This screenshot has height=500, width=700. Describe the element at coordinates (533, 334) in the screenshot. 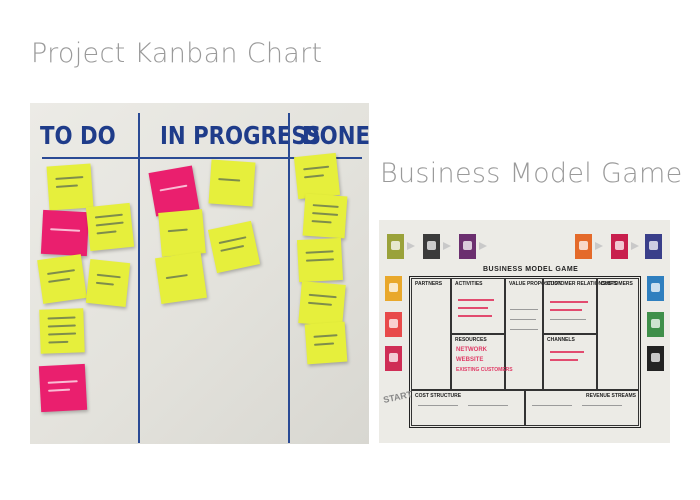

I see `section-value: VALUE PROPOSITION` at that location.